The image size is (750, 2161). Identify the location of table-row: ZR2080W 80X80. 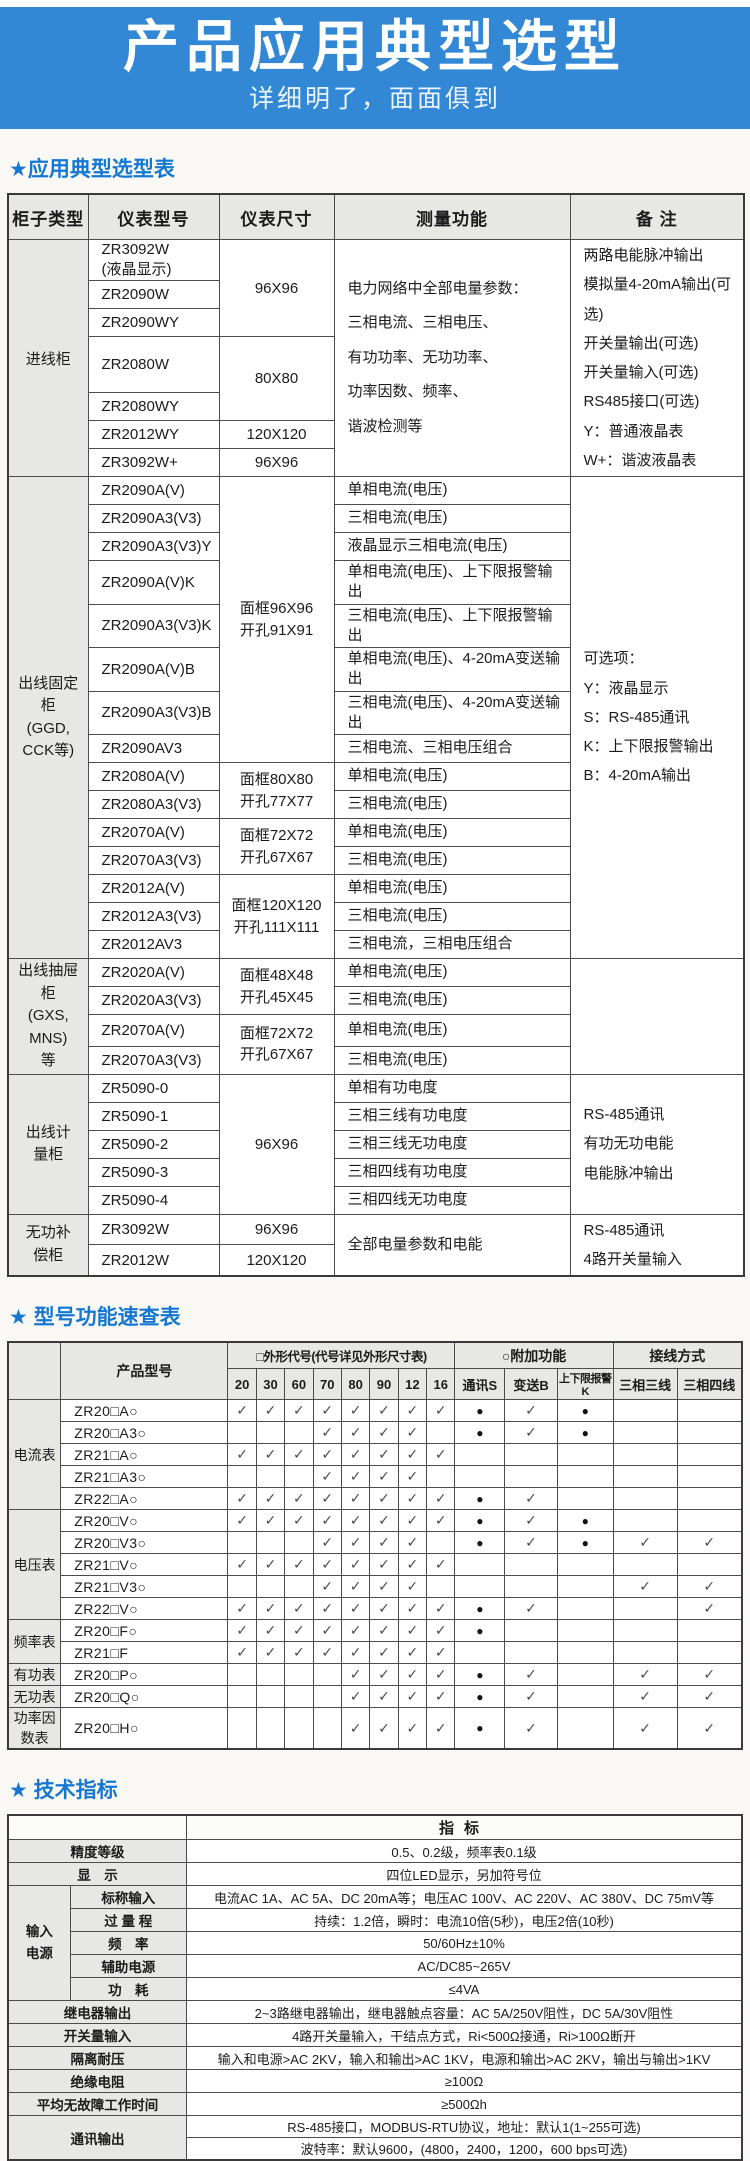
(376, 378).